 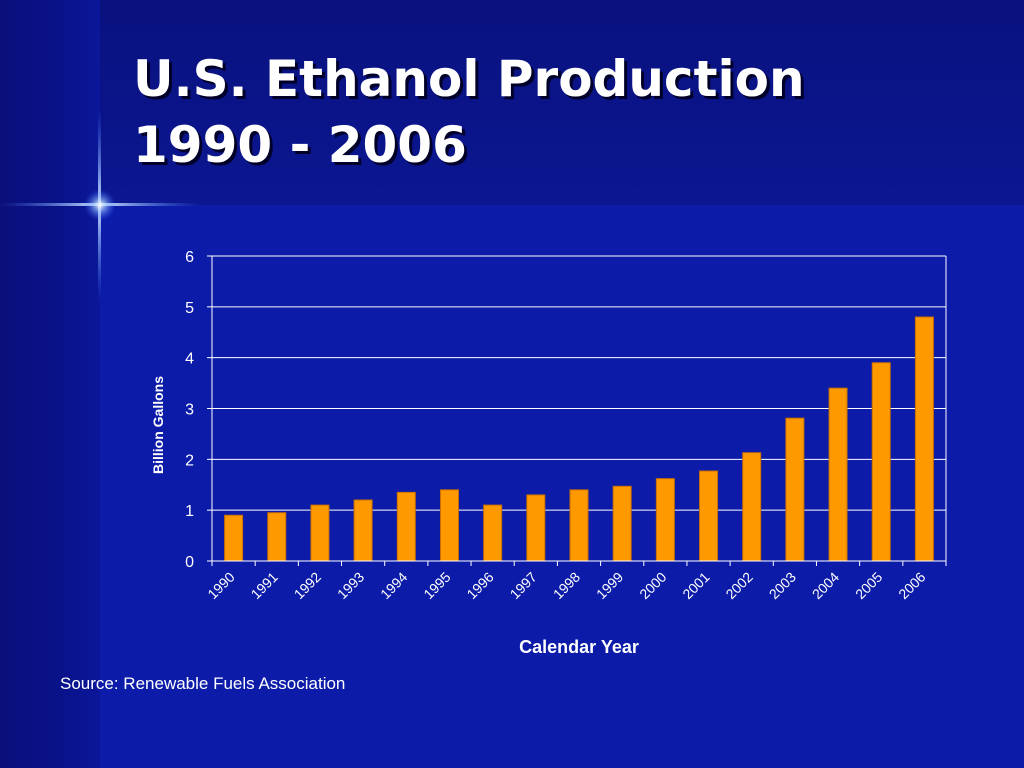 I want to click on x-tick-label: 1990, so click(x=220, y=585).